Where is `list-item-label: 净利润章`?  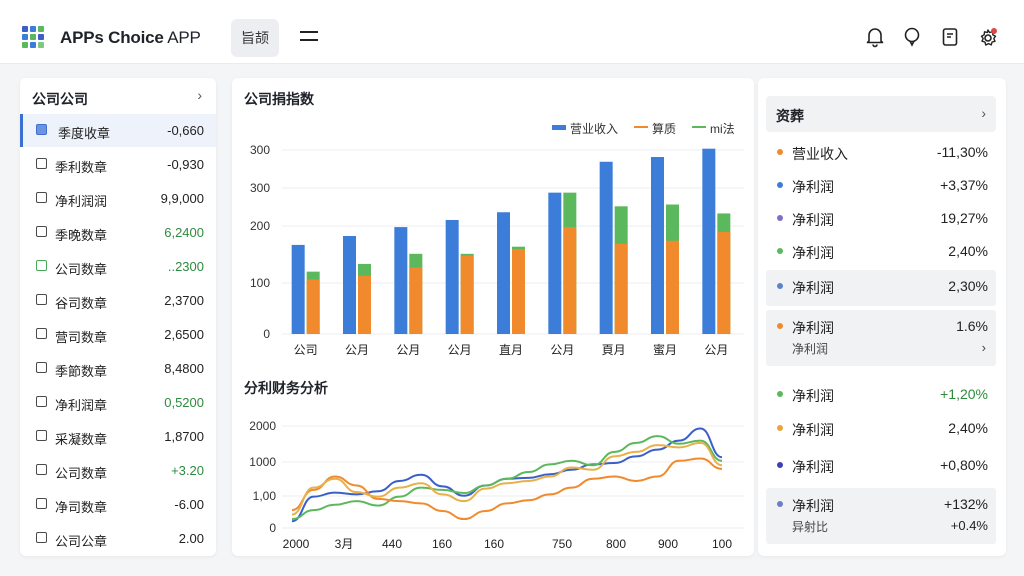
list-item-label: 净利润章 is located at coordinates (81, 405).